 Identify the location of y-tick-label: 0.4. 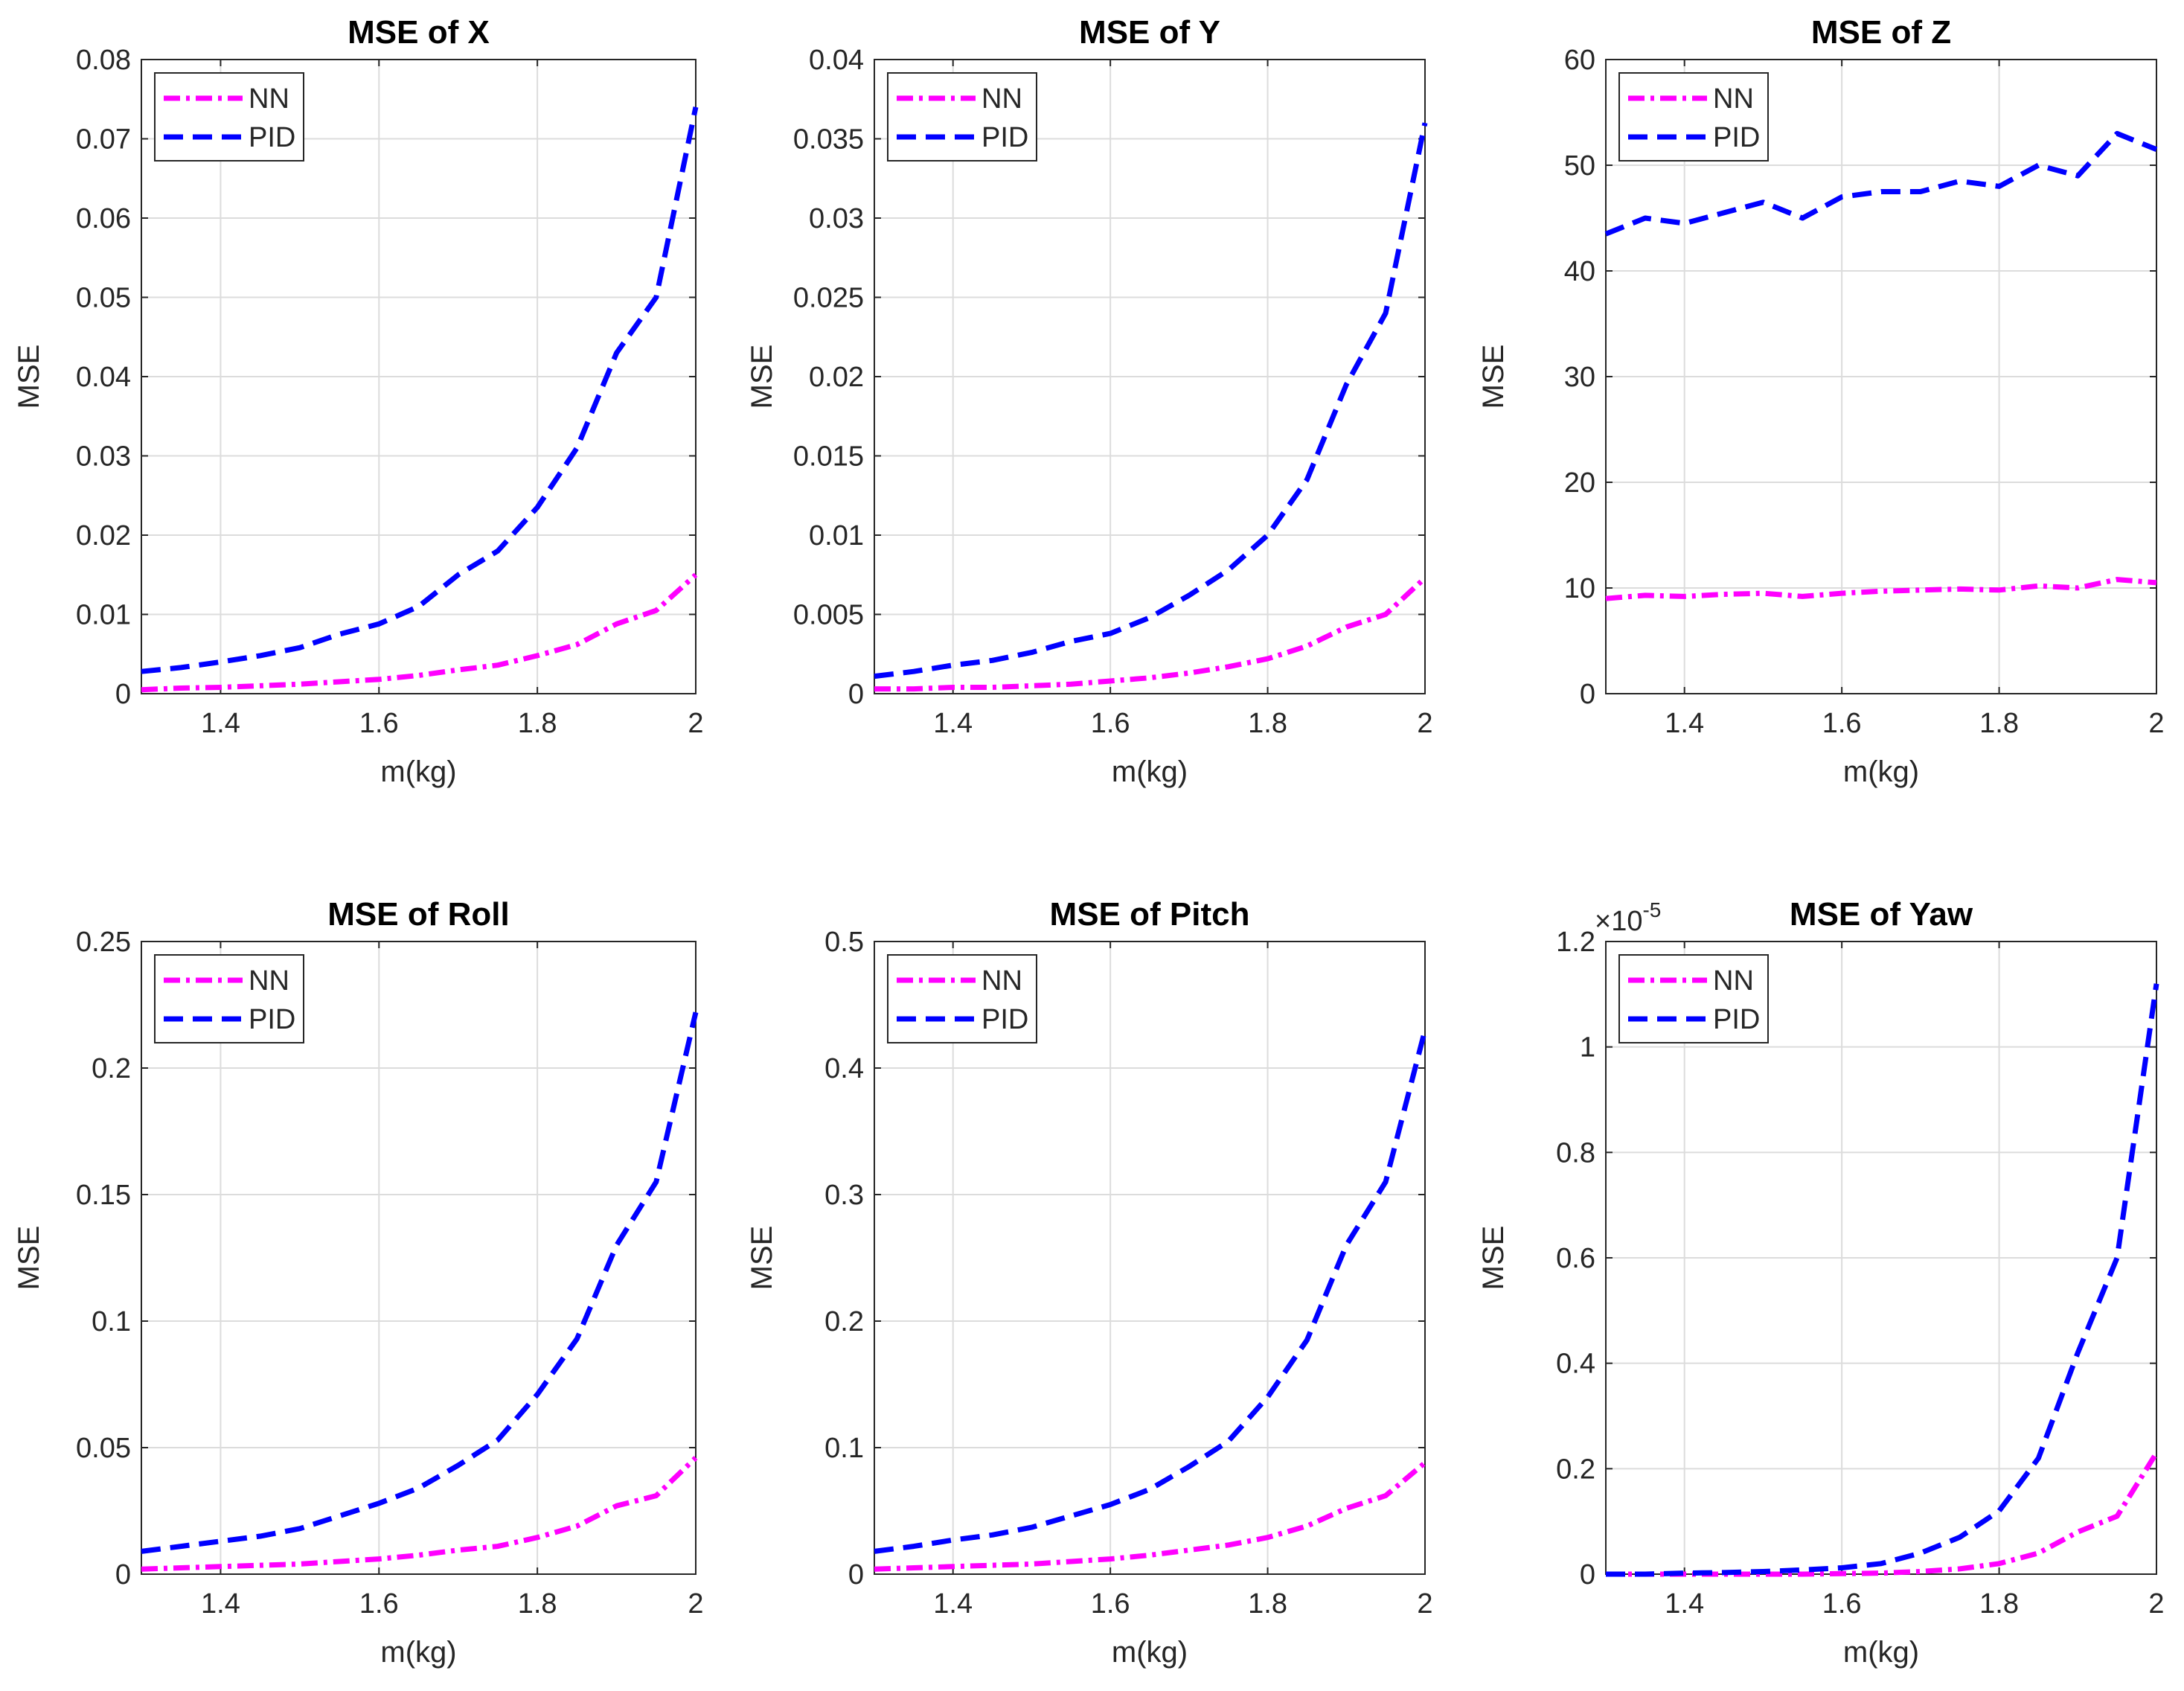
(844, 1068).